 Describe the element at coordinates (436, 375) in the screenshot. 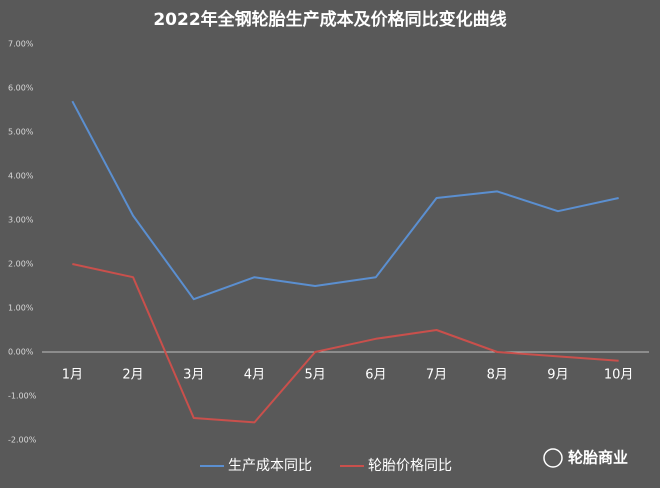

I see `x-tick-label: 7月` at that location.